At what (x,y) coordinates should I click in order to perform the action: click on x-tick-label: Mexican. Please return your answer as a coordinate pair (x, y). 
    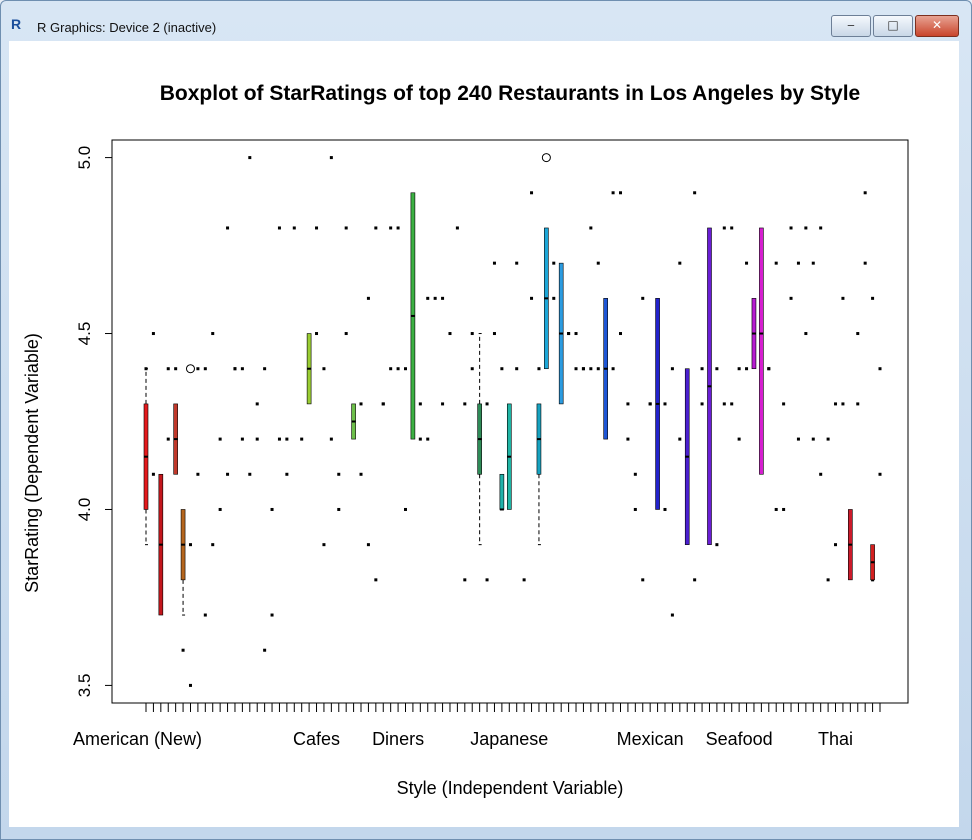
    Looking at the image, I should click on (650, 739).